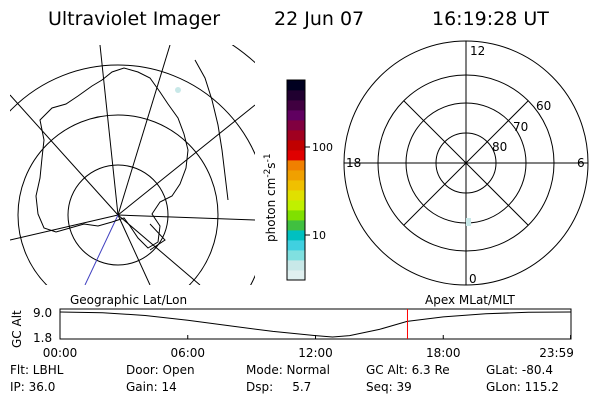 The image size is (600, 400). What do you see at coordinates (408, 370) in the screenshot?
I see `footer-gc-alt: GC Alt: 6.3 Re` at bounding box center [408, 370].